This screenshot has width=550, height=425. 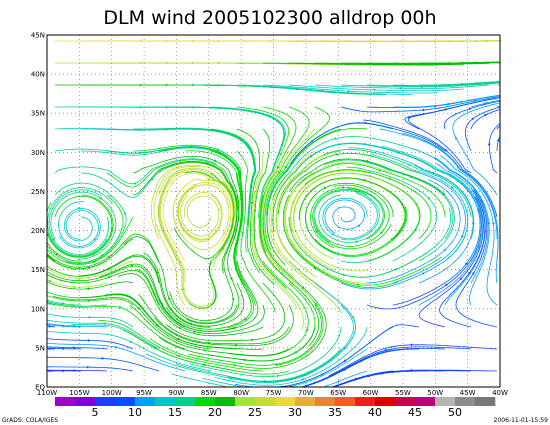 I want to click on lon-label: 90W, so click(x=177, y=393).